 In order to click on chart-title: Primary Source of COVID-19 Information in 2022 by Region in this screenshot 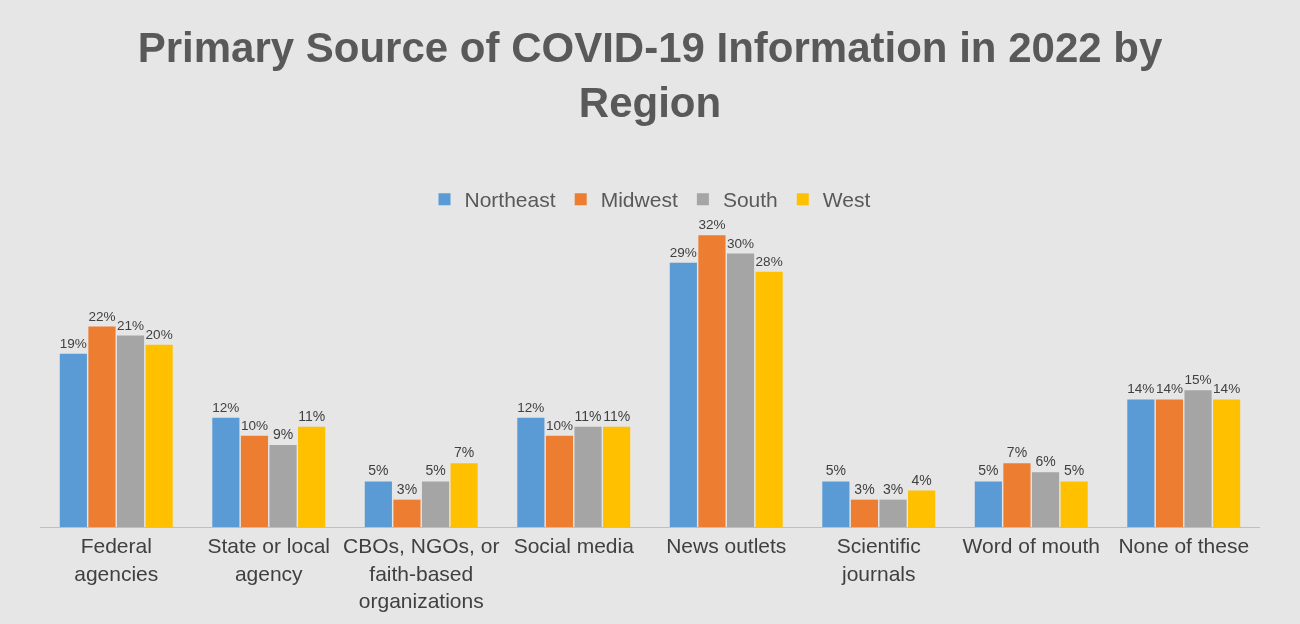, I will do `click(650, 75)`.